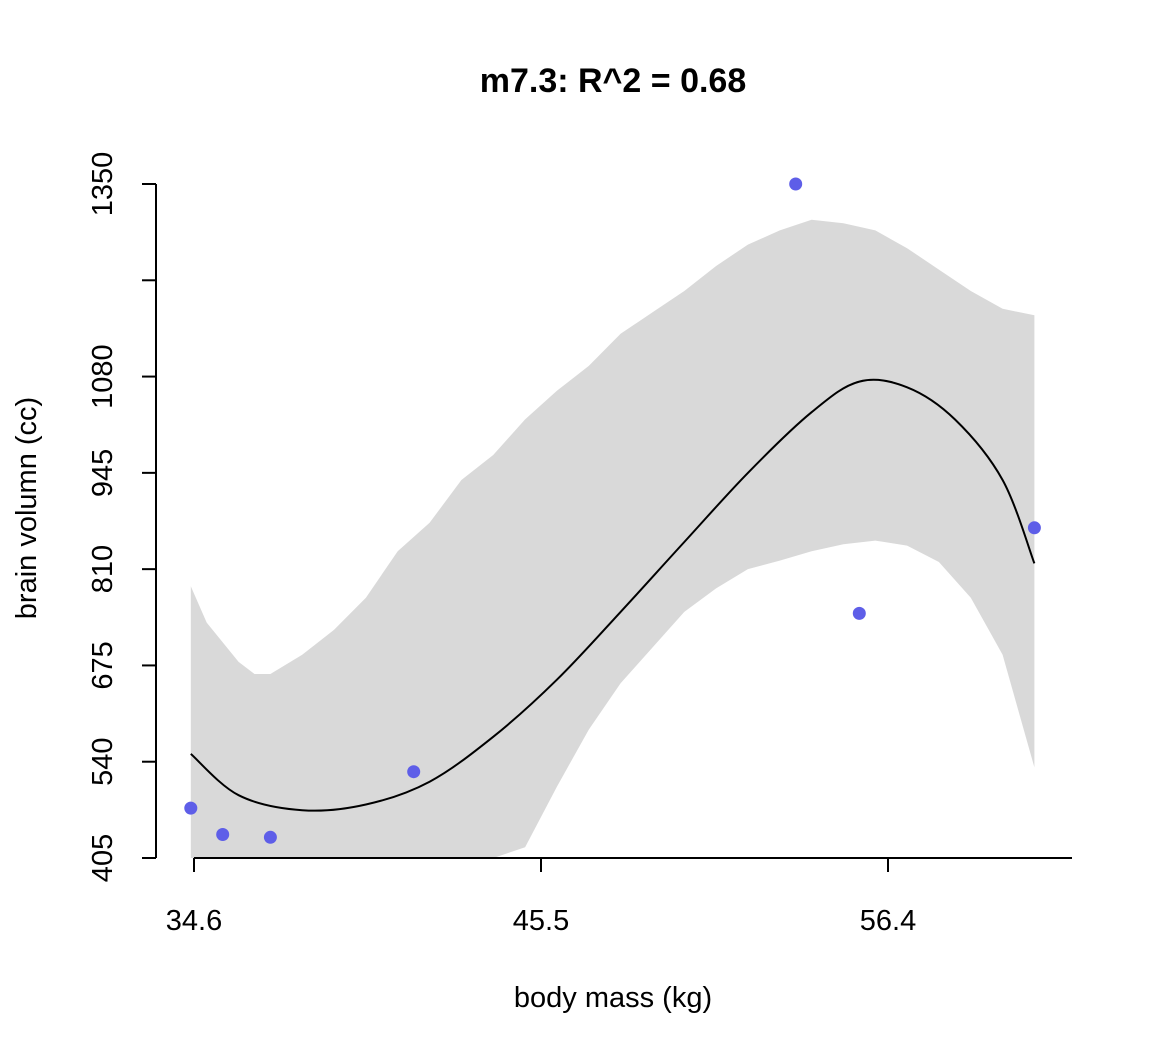  What do you see at coordinates (103, 376) in the screenshot?
I see `y-tick-label-6: 1080` at bounding box center [103, 376].